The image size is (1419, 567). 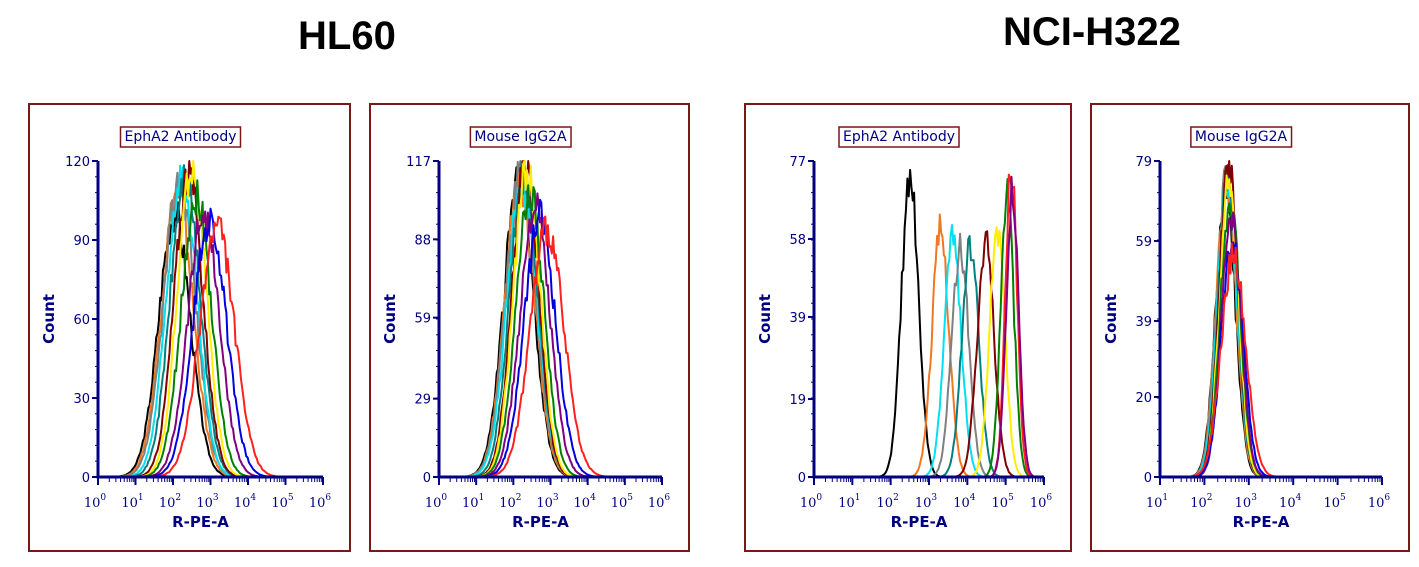 What do you see at coordinates (422, 400) in the screenshot?
I see `y-tick-label: 29` at bounding box center [422, 400].